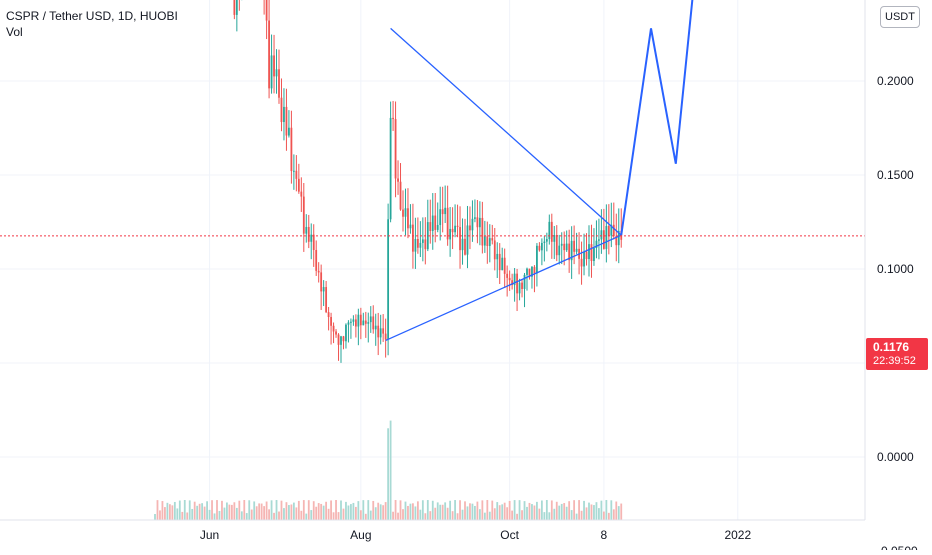  Describe the element at coordinates (509, 535) in the screenshot. I see `time-tick-label: Oct` at that location.